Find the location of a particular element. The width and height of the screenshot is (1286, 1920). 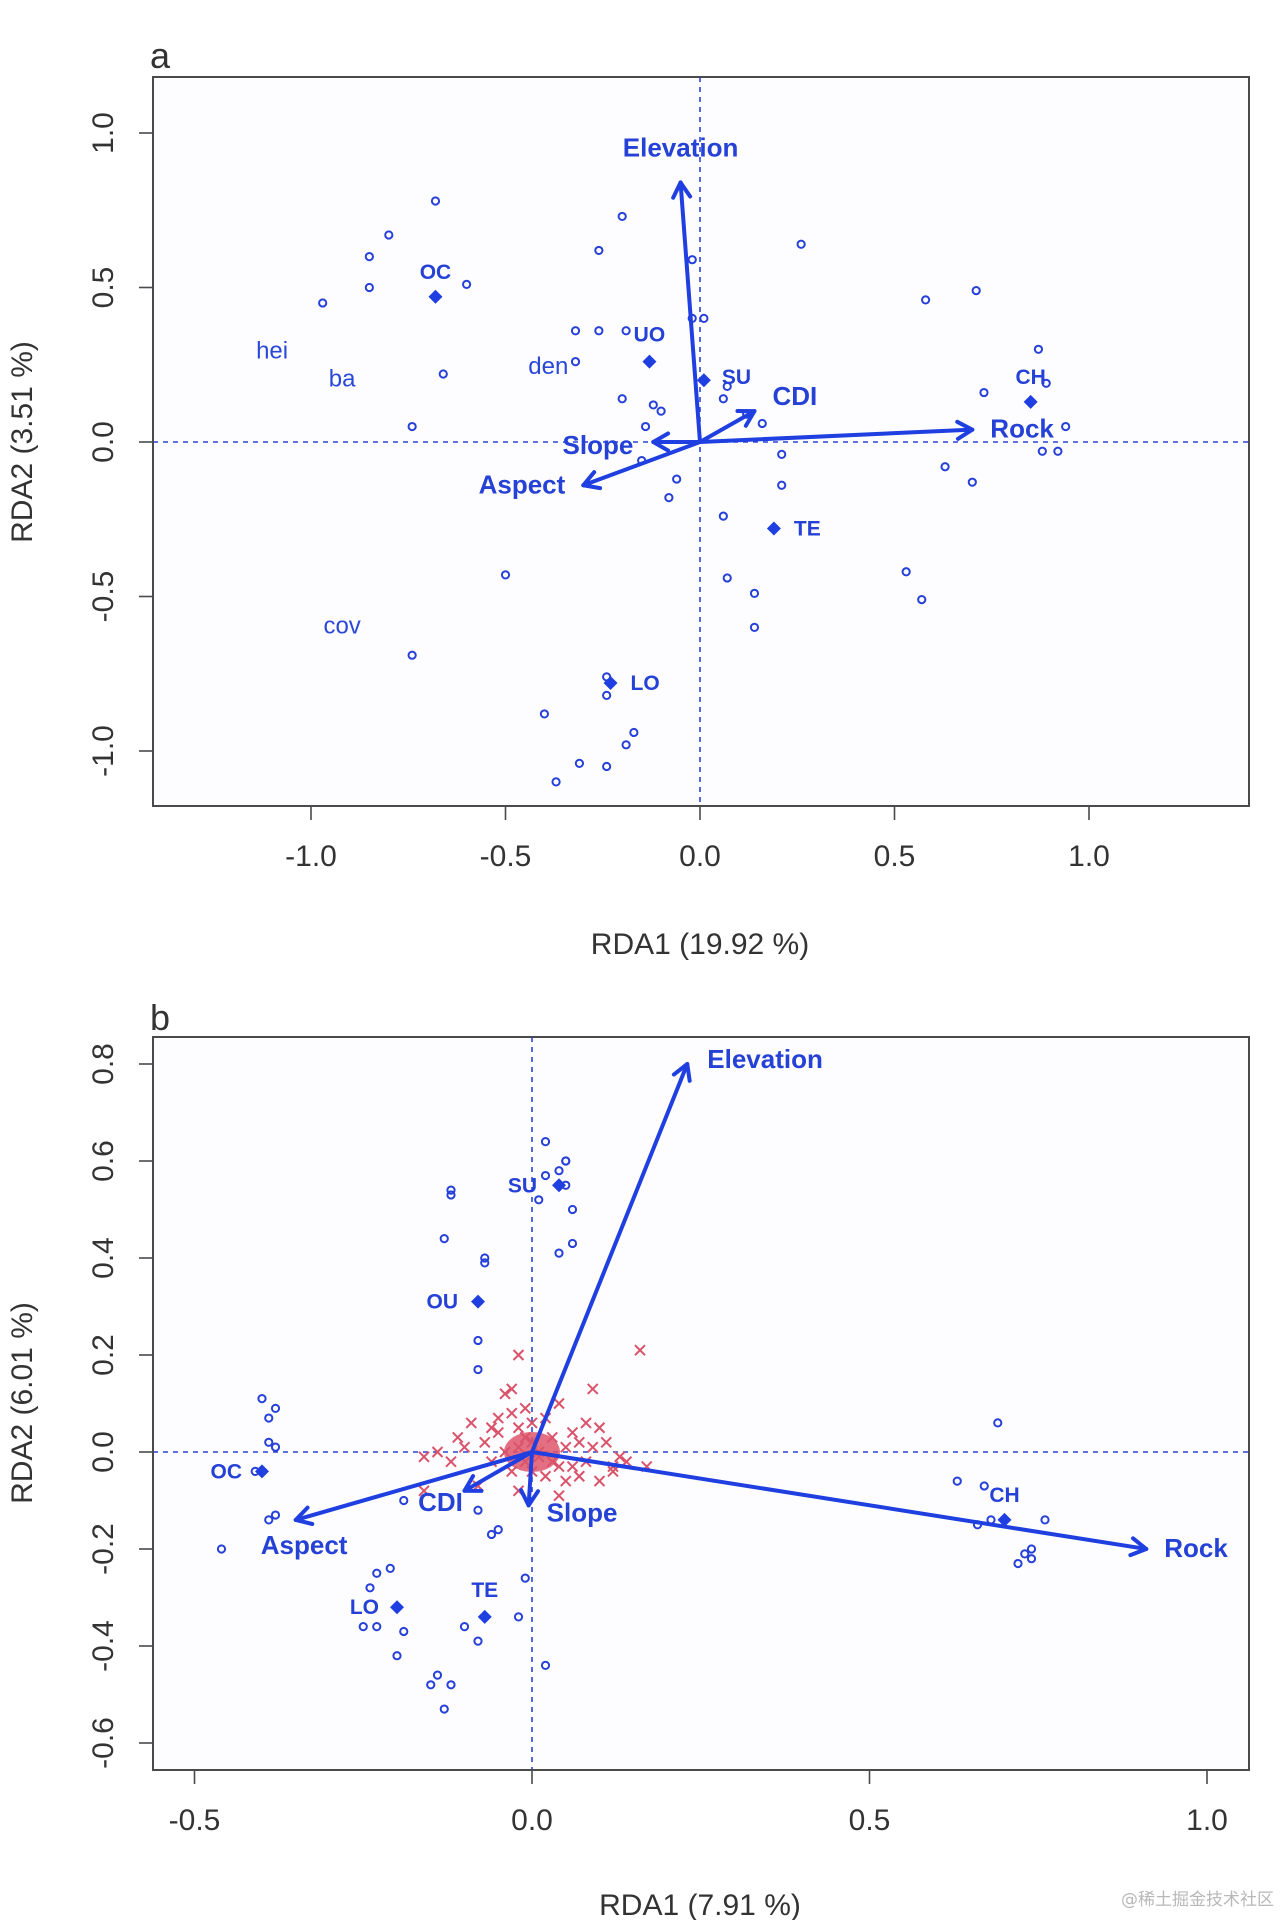

arrow-elevation: Elevation is located at coordinates (676, 1249).